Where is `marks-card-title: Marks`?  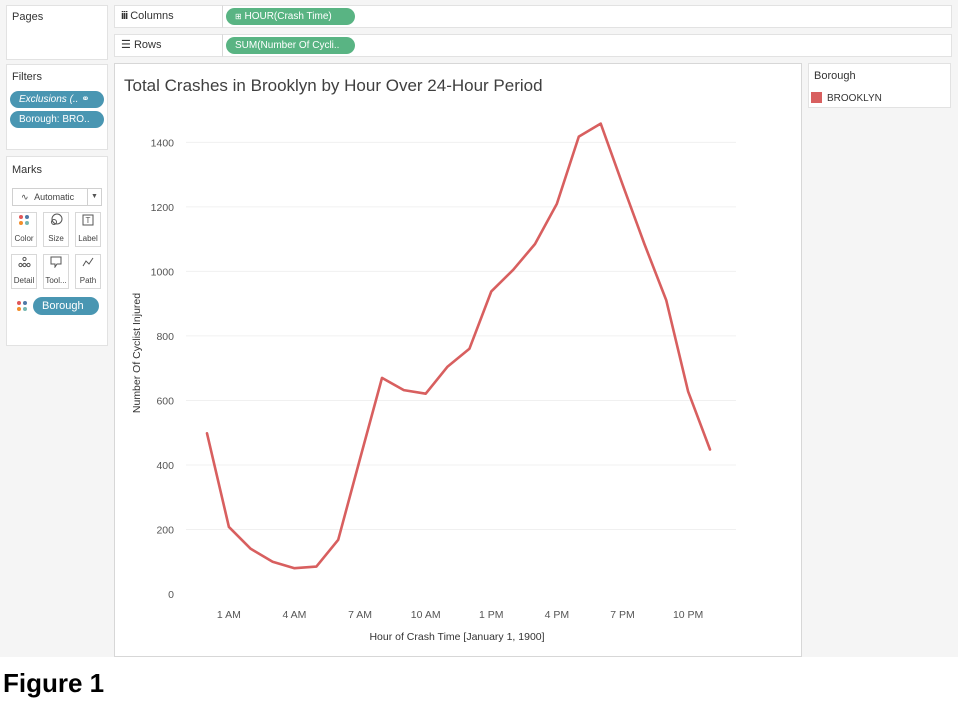 marks-card-title: Marks is located at coordinates (27, 170).